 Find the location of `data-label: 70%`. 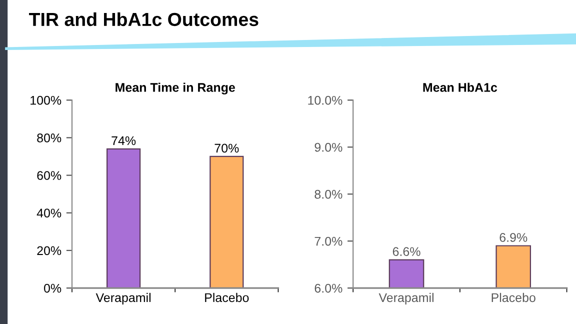

data-label: 70% is located at coordinates (226, 148).